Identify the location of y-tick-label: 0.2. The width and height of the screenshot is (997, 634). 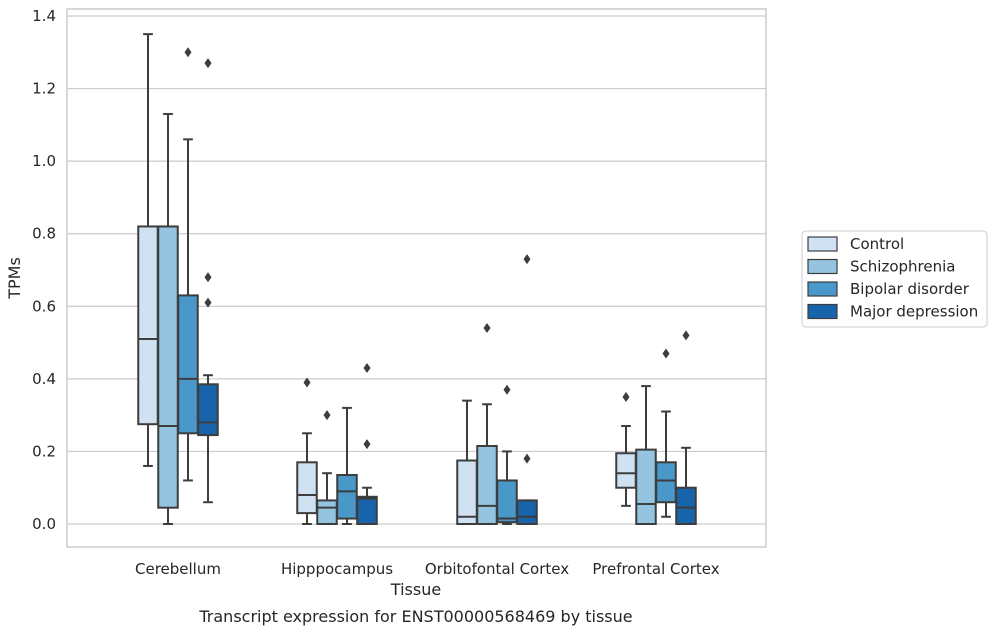
(44, 451).